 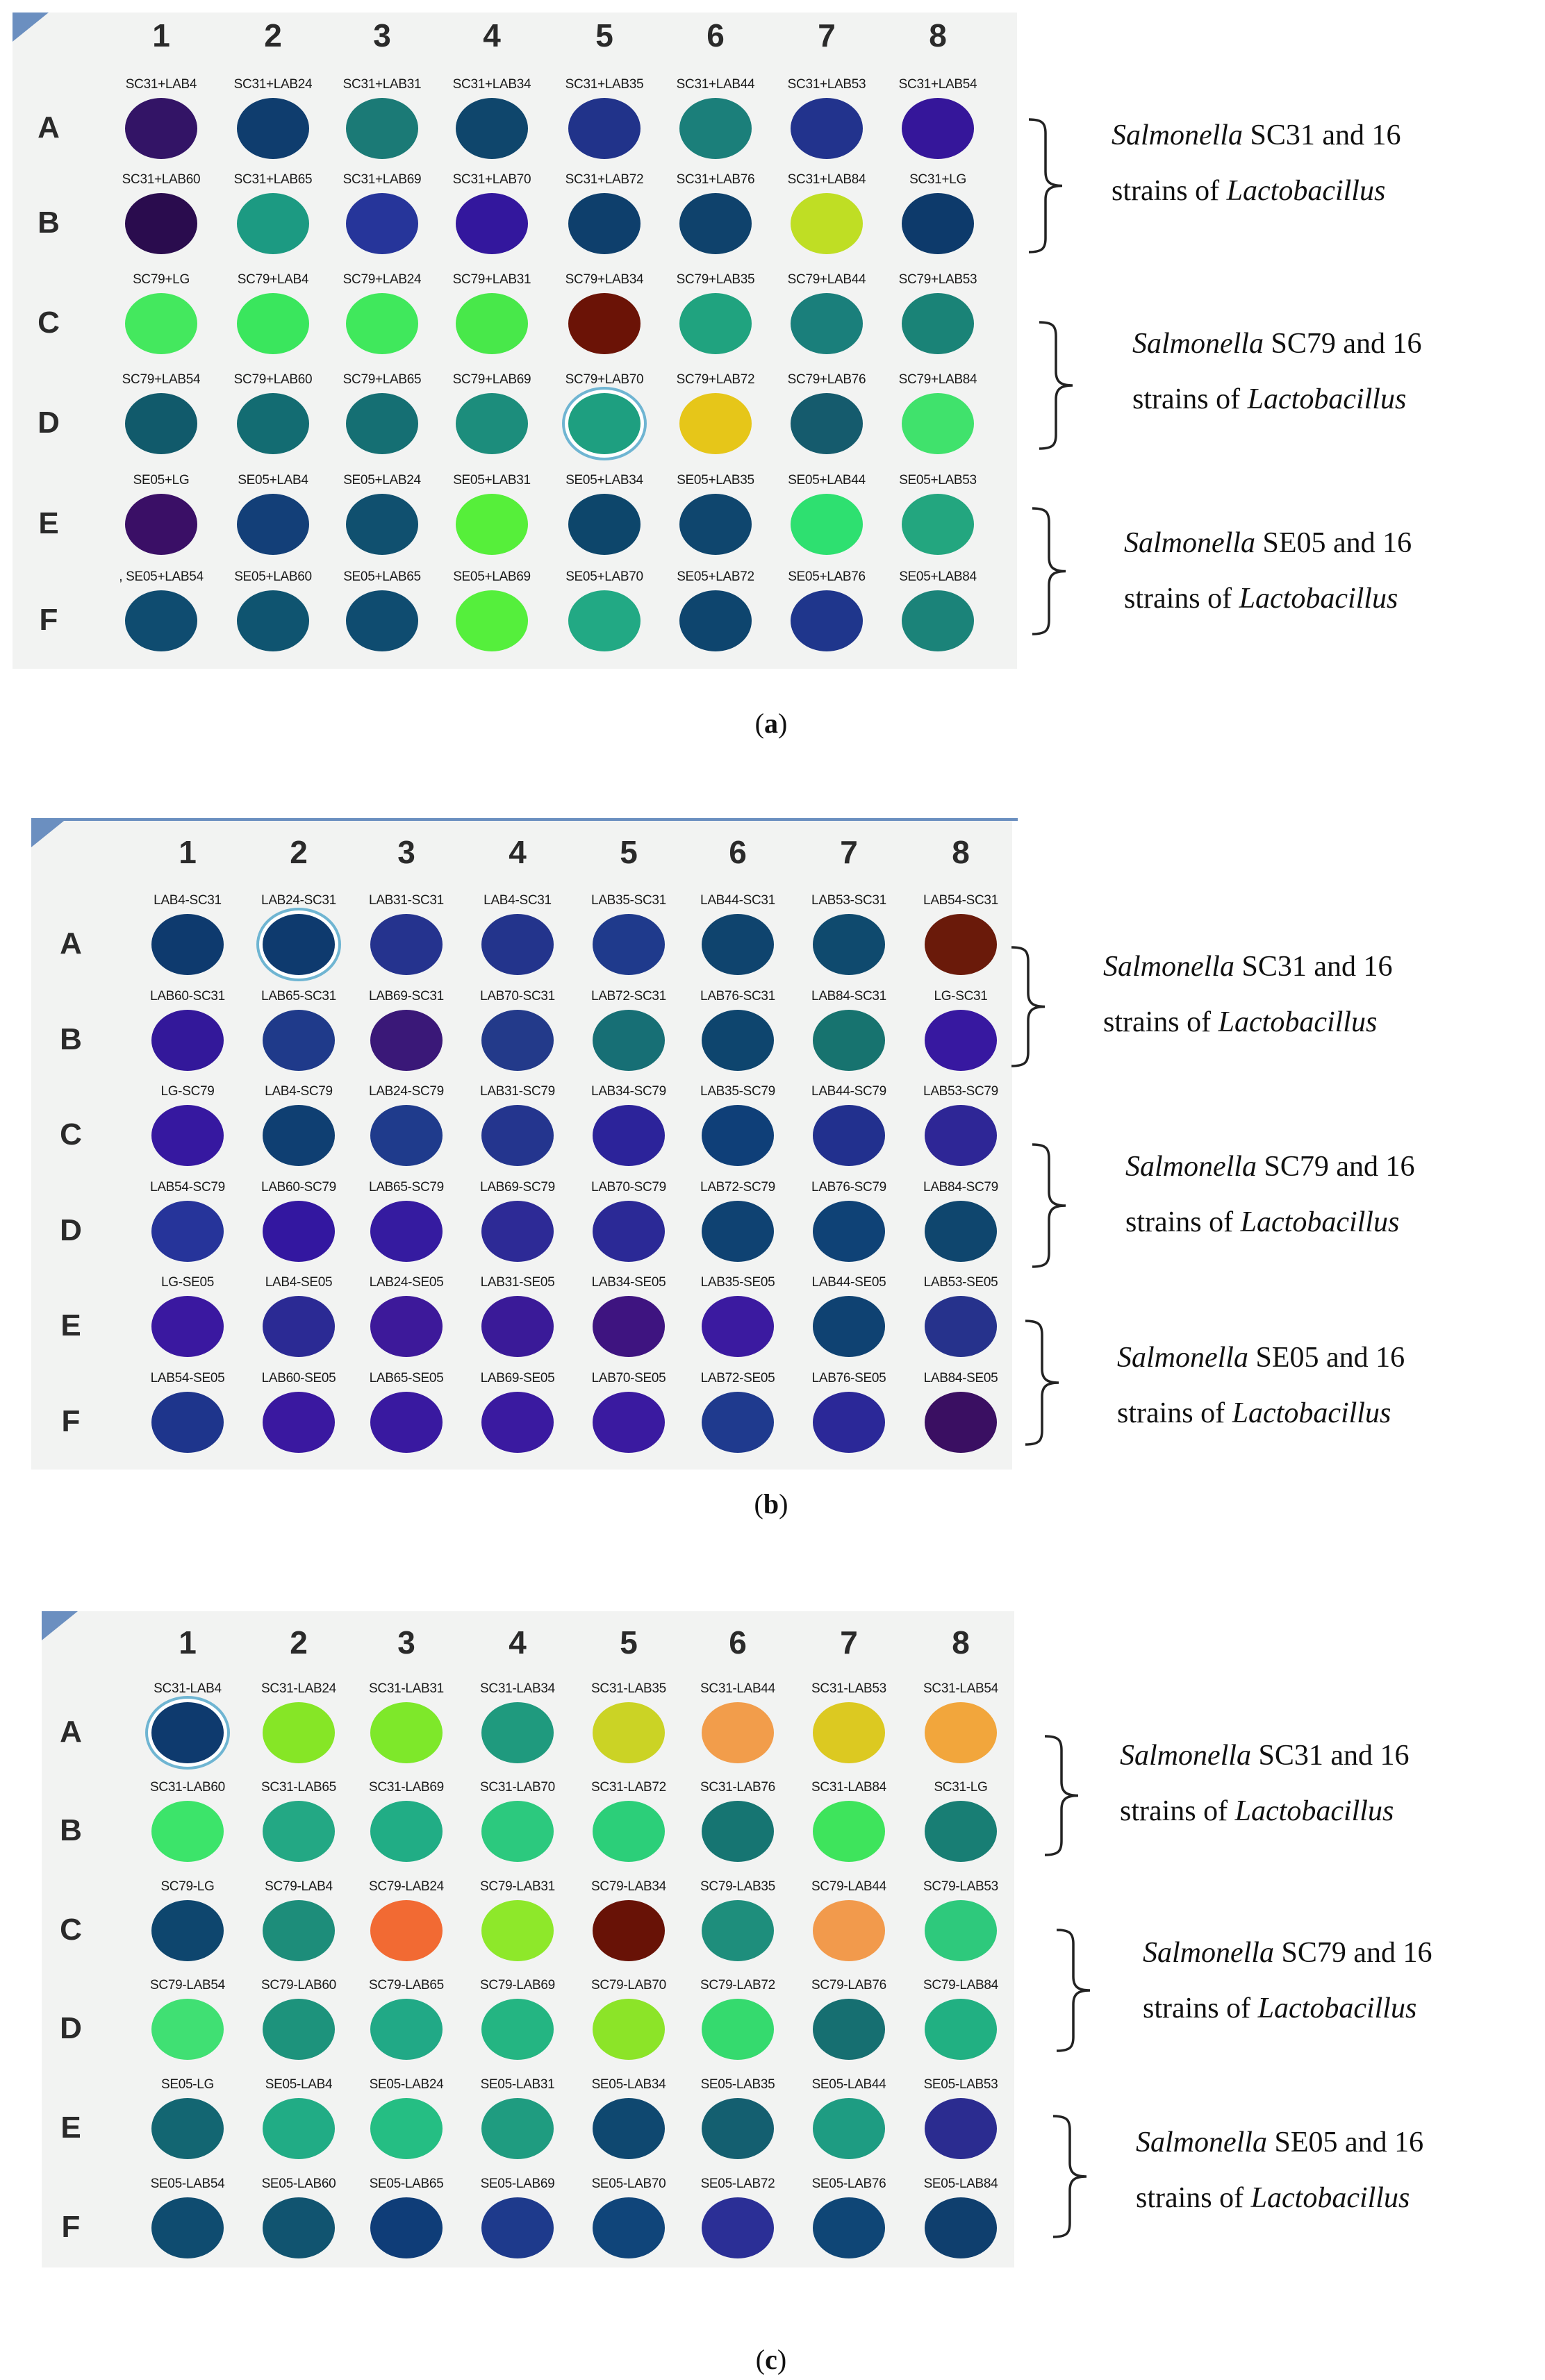 I want to click on well-label: SC31+LAB76, so click(x=715, y=180).